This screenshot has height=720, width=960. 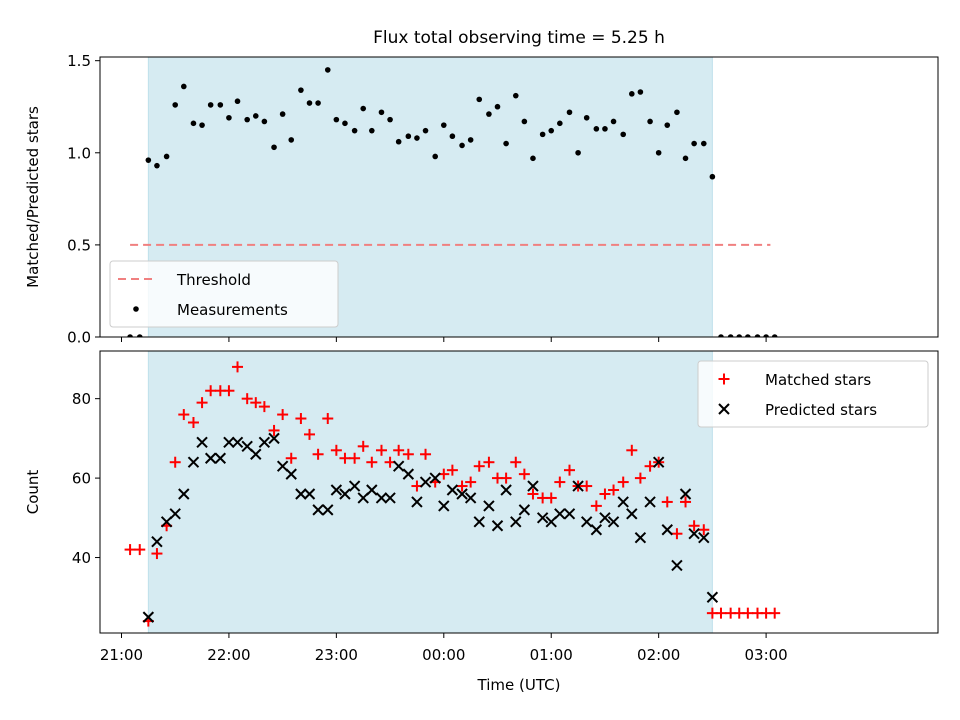 What do you see at coordinates (224, 294) in the screenshot?
I see `top-legend: Threshold Measurements` at bounding box center [224, 294].